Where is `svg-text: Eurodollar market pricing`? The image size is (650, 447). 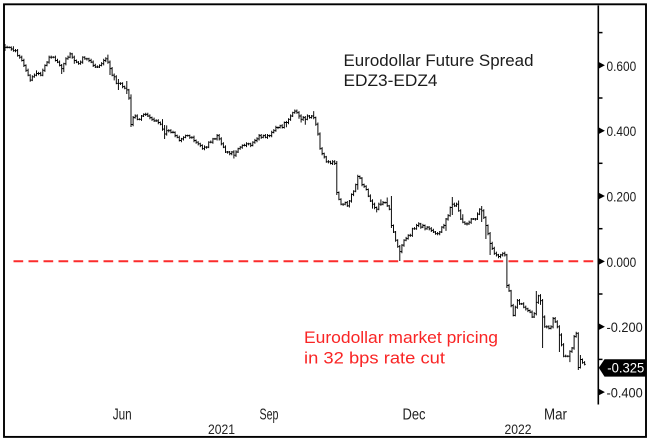 svg-text: Eurodollar market pricing is located at coordinates (401, 337).